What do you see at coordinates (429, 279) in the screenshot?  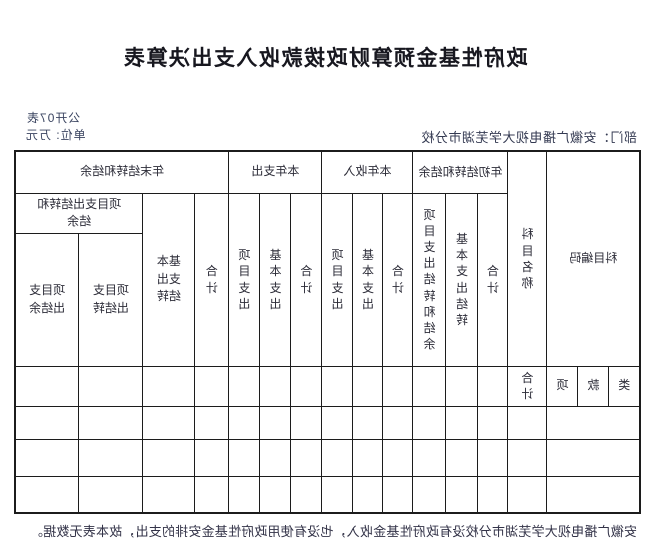 I see `header-yearstart-project-carryover: 项目支出结转和结余` at bounding box center [429, 279].